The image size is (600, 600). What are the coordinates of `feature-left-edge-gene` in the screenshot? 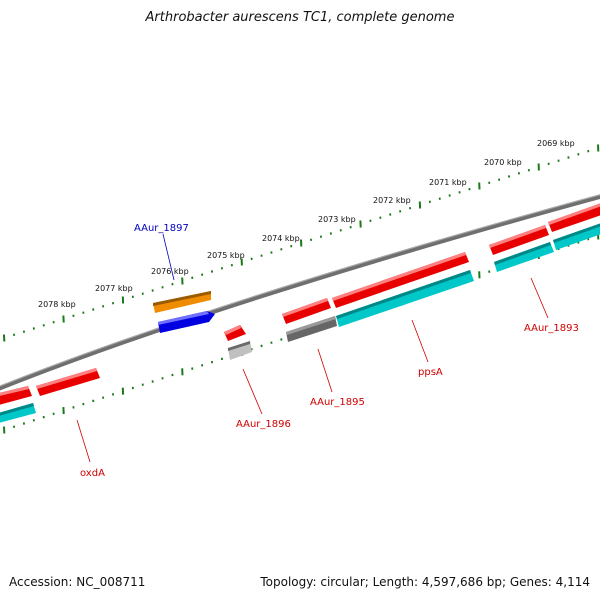 It's located at (16, 396).